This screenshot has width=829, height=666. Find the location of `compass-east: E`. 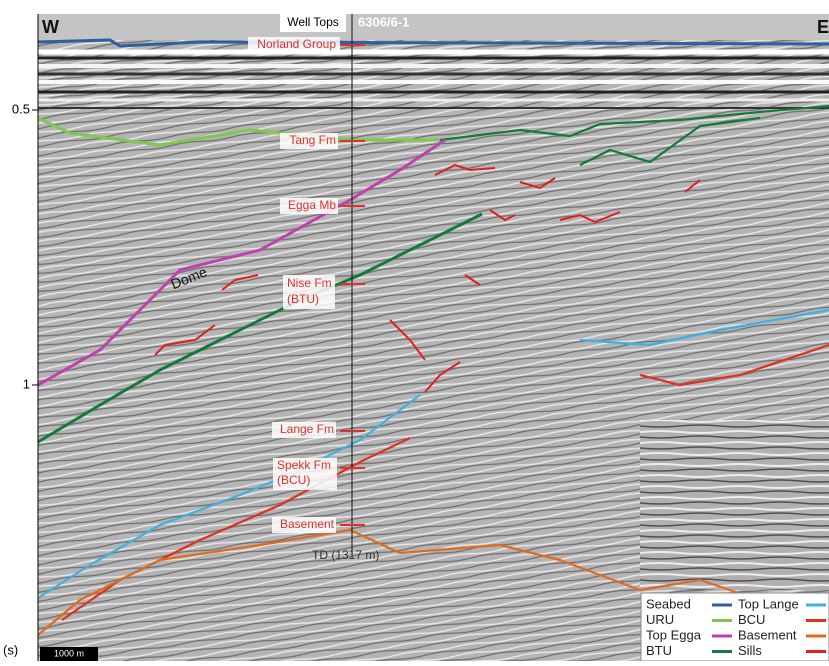

compass-east: E is located at coordinates (823, 27).